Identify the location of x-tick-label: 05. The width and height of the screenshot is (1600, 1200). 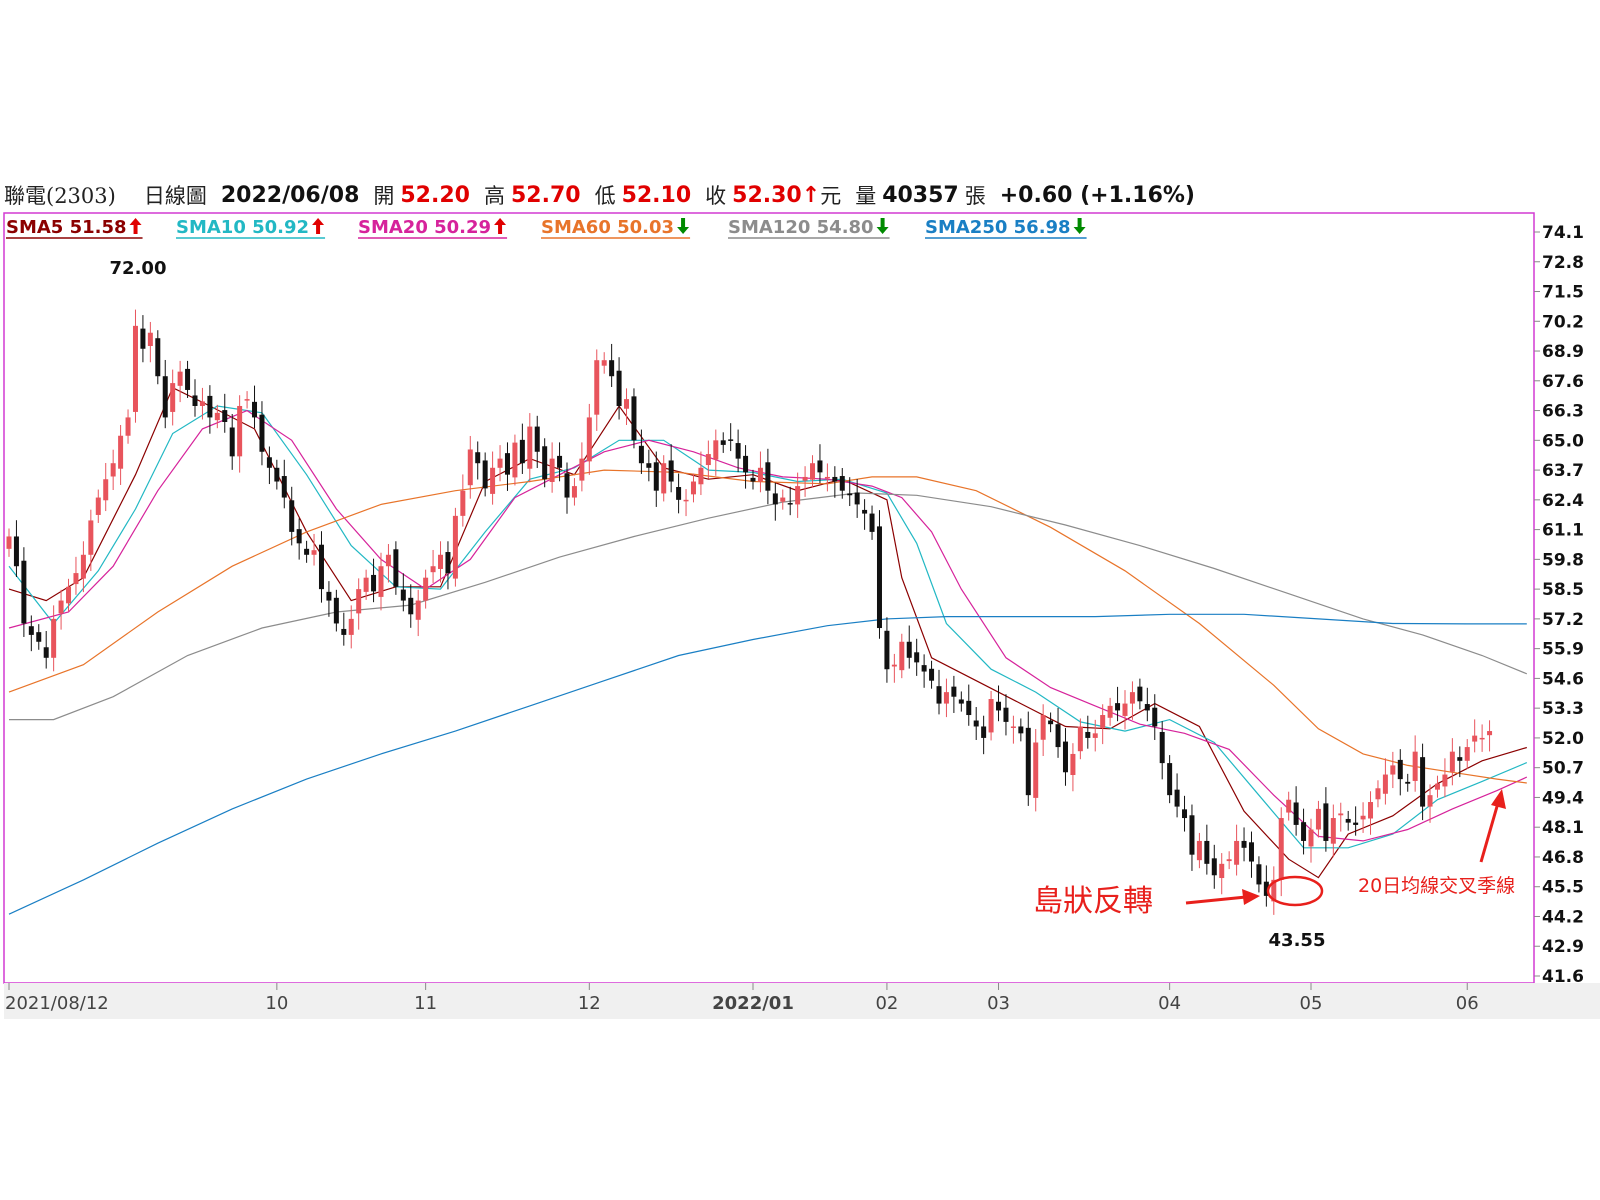
(1311, 1003).